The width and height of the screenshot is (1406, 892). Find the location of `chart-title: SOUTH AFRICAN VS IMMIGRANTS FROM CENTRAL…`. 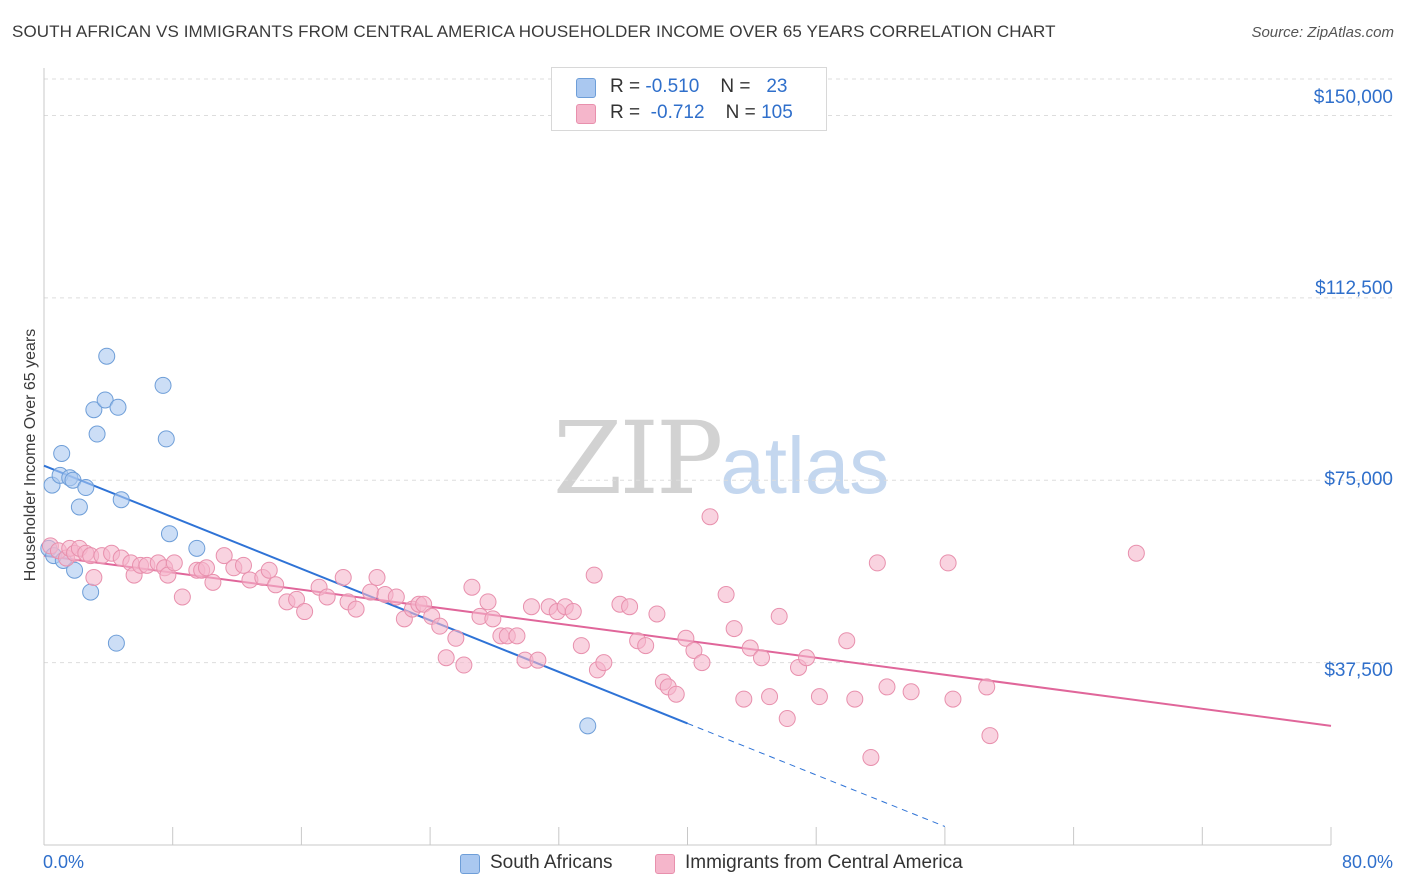

chart-title: SOUTH AFRICAN VS IMMIGRANTS FROM CENTRAL… is located at coordinates (534, 31).